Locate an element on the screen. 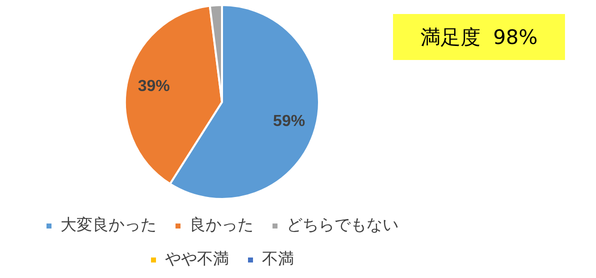 The width and height of the screenshot is (596, 278). legend-label: 大変良かった is located at coordinates (108, 224).